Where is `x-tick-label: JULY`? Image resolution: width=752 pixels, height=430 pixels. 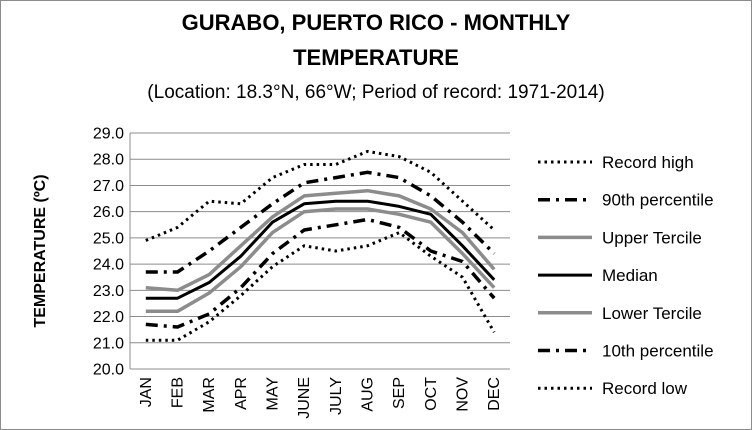 x-tick-label: JULY is located at coordinates (336, 396).